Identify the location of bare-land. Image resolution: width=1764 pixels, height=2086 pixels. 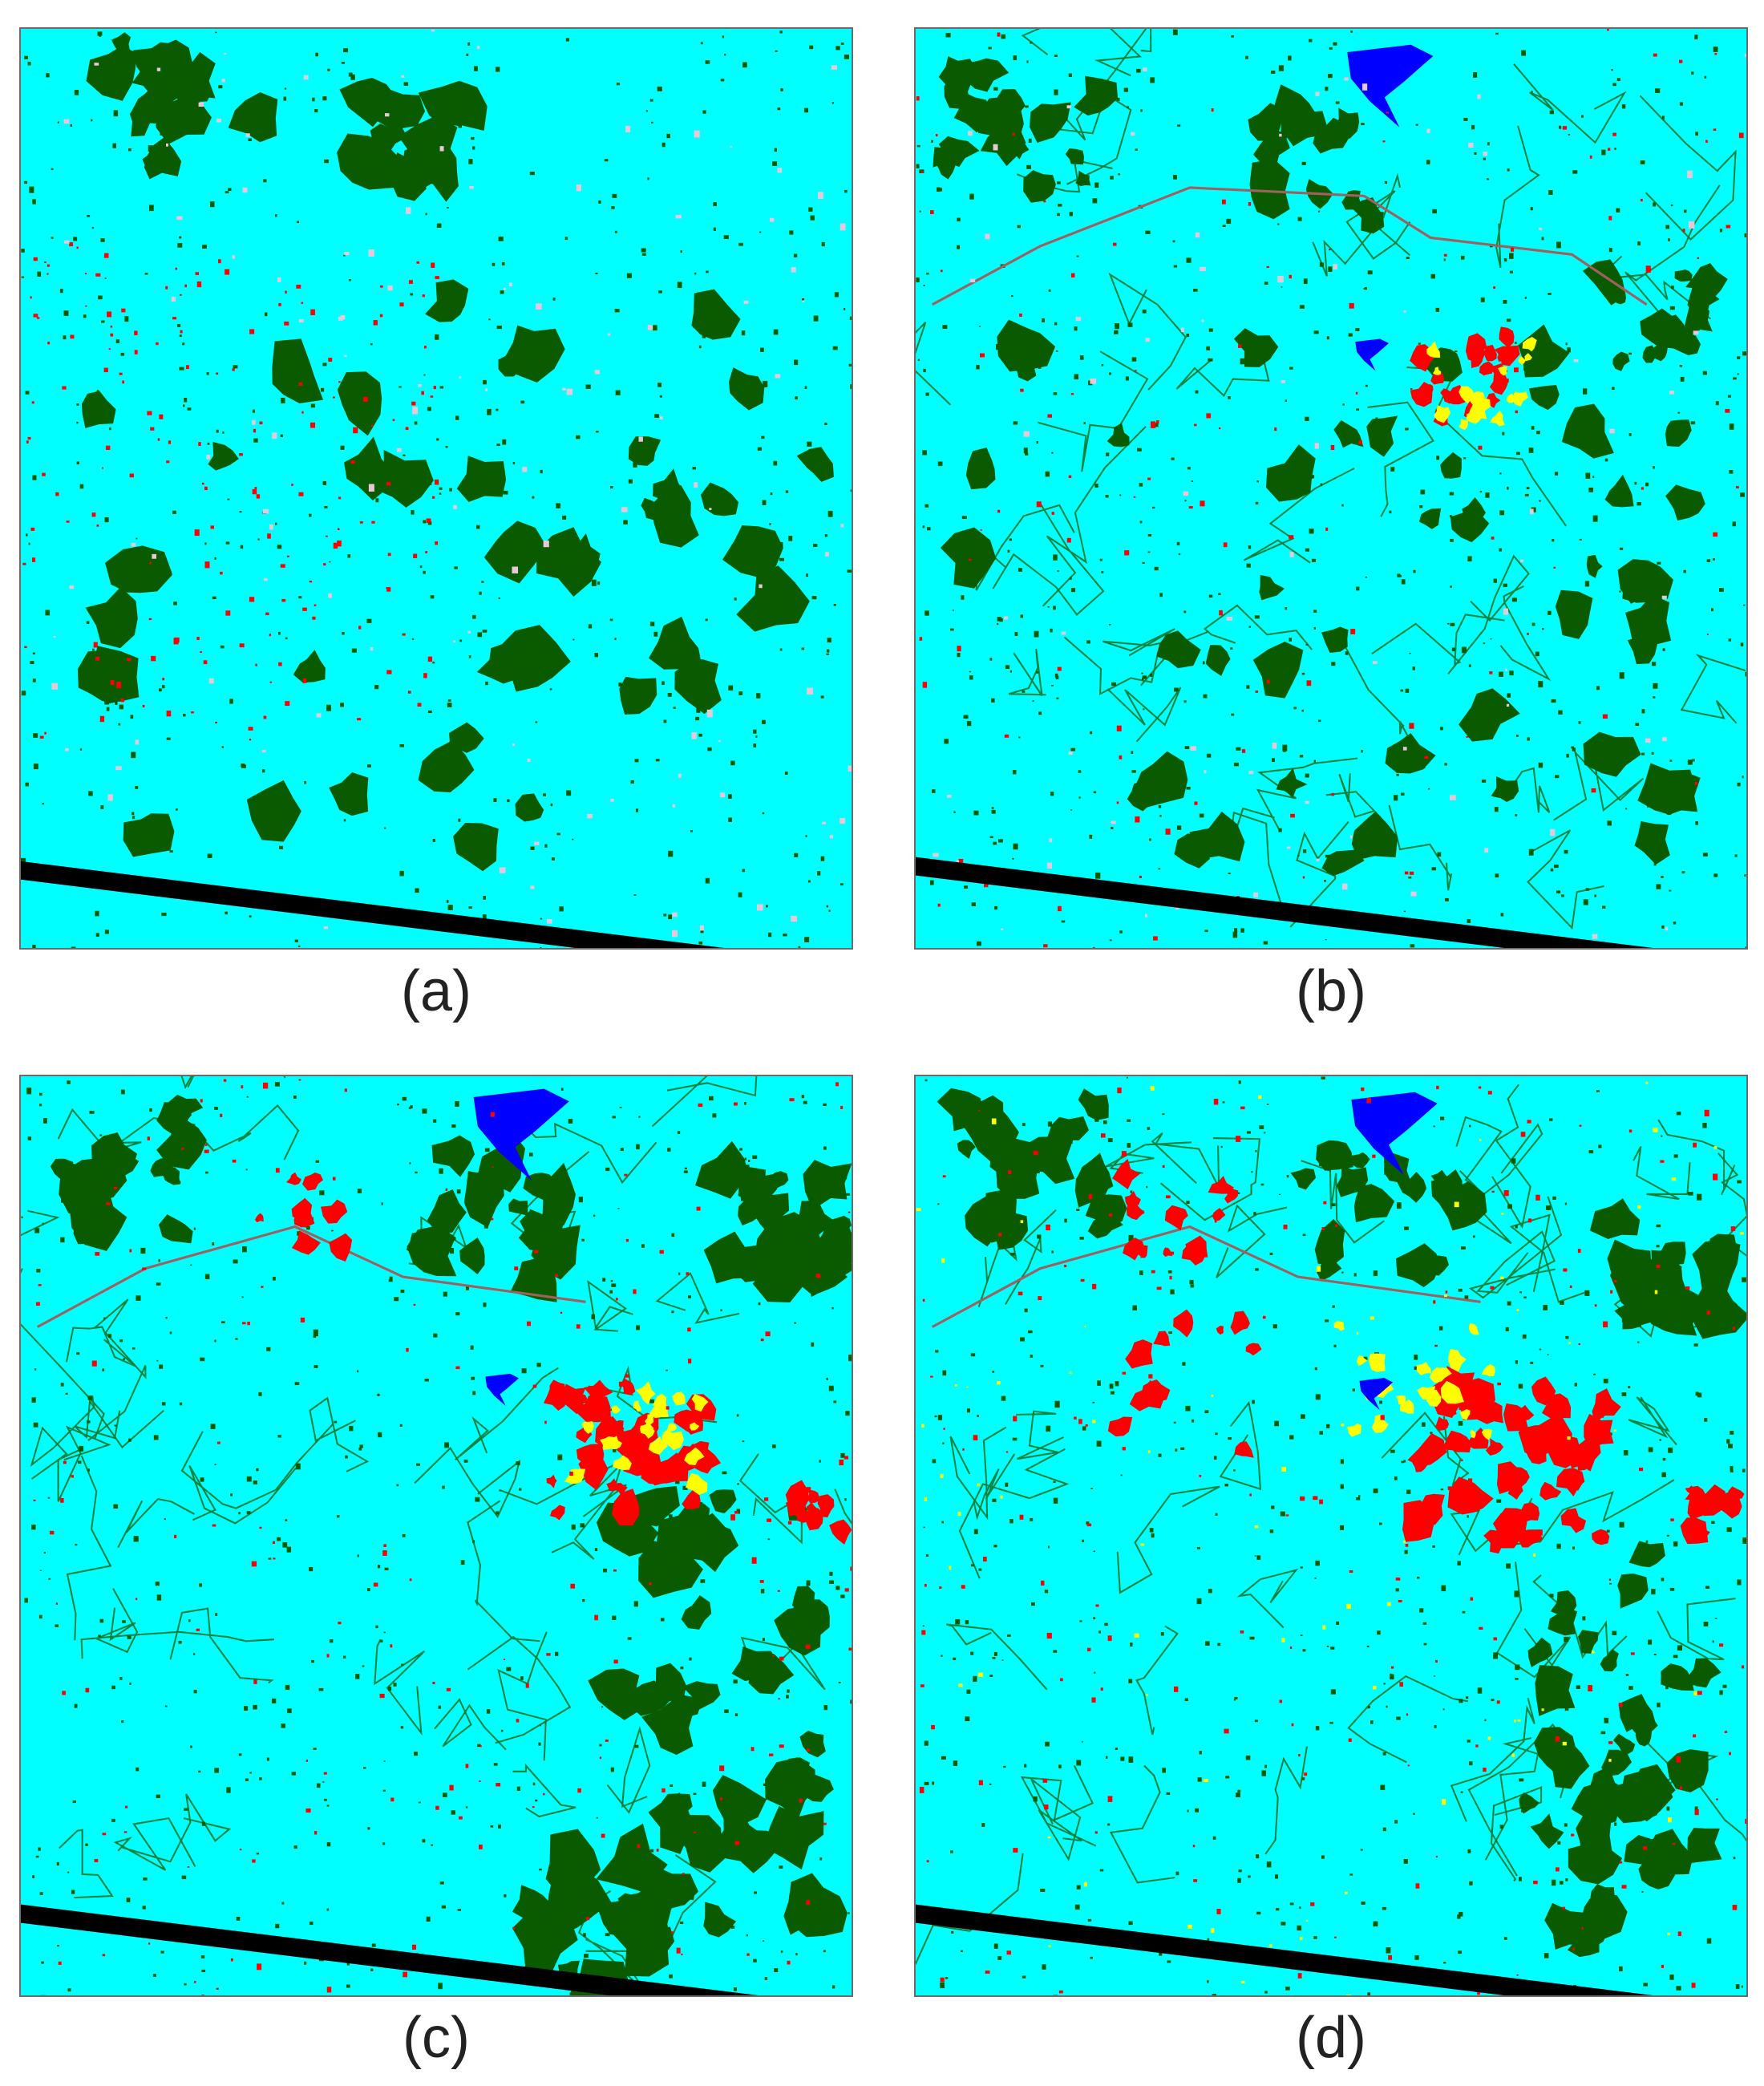
(1474, 415).